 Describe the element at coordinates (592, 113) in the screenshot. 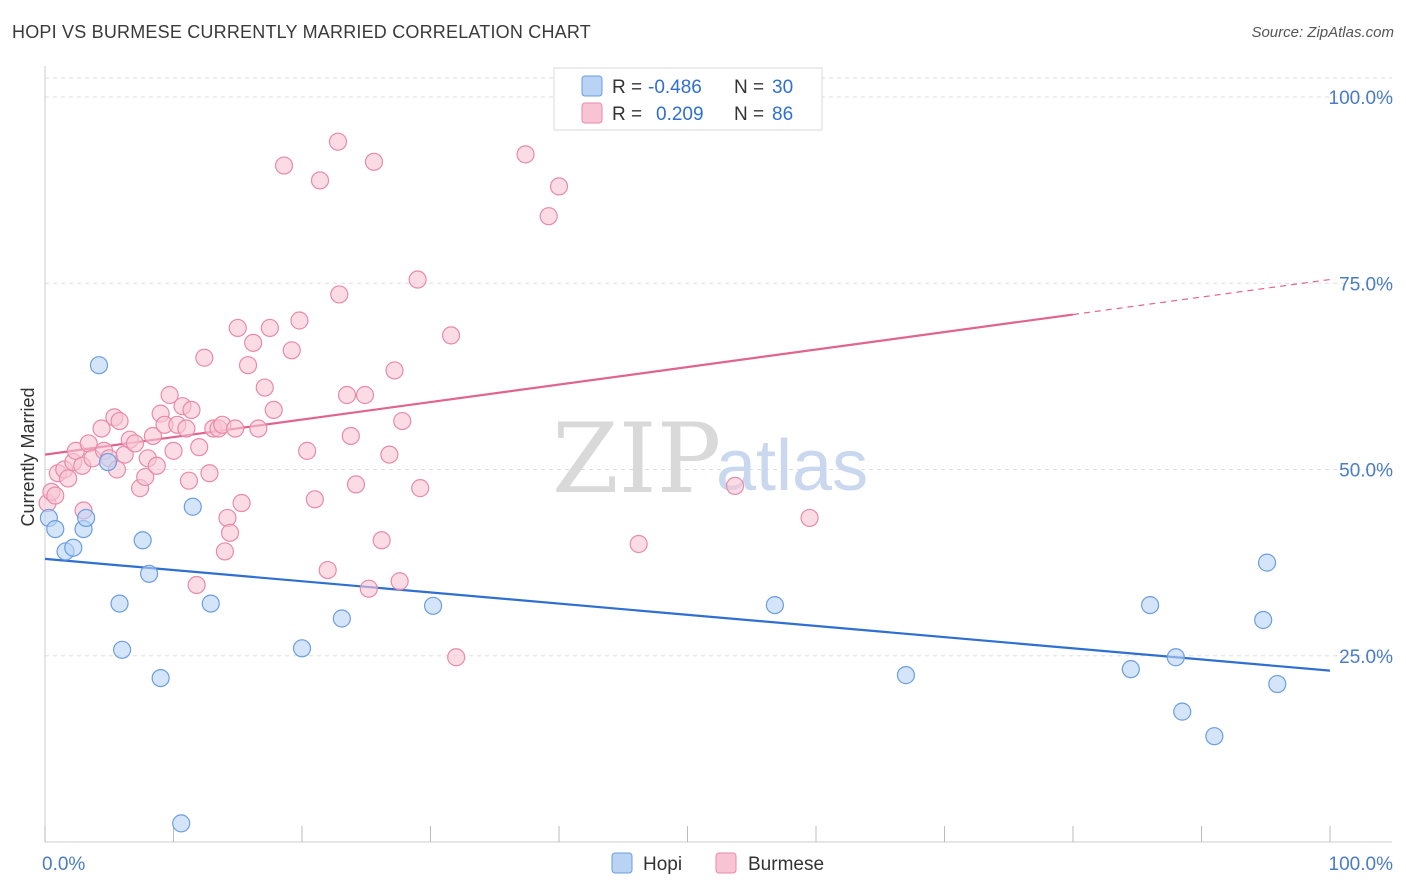

I see `legend-burmese-swatch` at that location.